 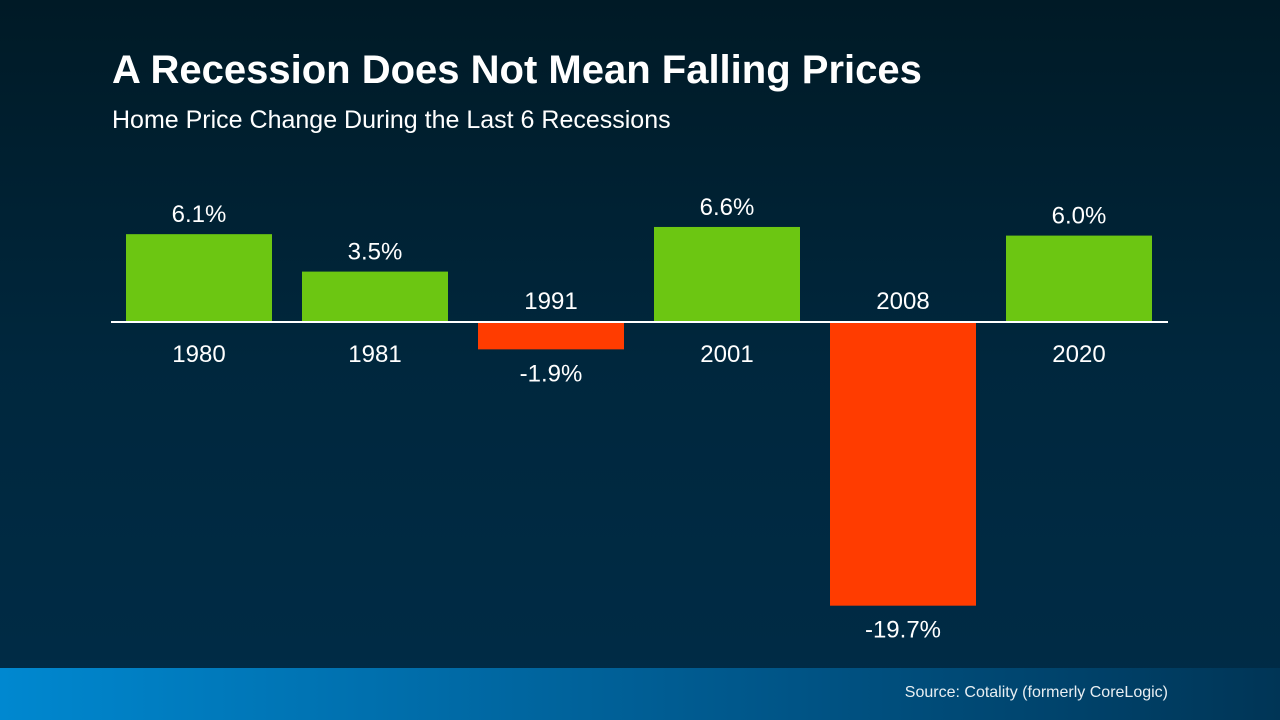 I want to click on category-label: 2008, so click(x=902, y=301).